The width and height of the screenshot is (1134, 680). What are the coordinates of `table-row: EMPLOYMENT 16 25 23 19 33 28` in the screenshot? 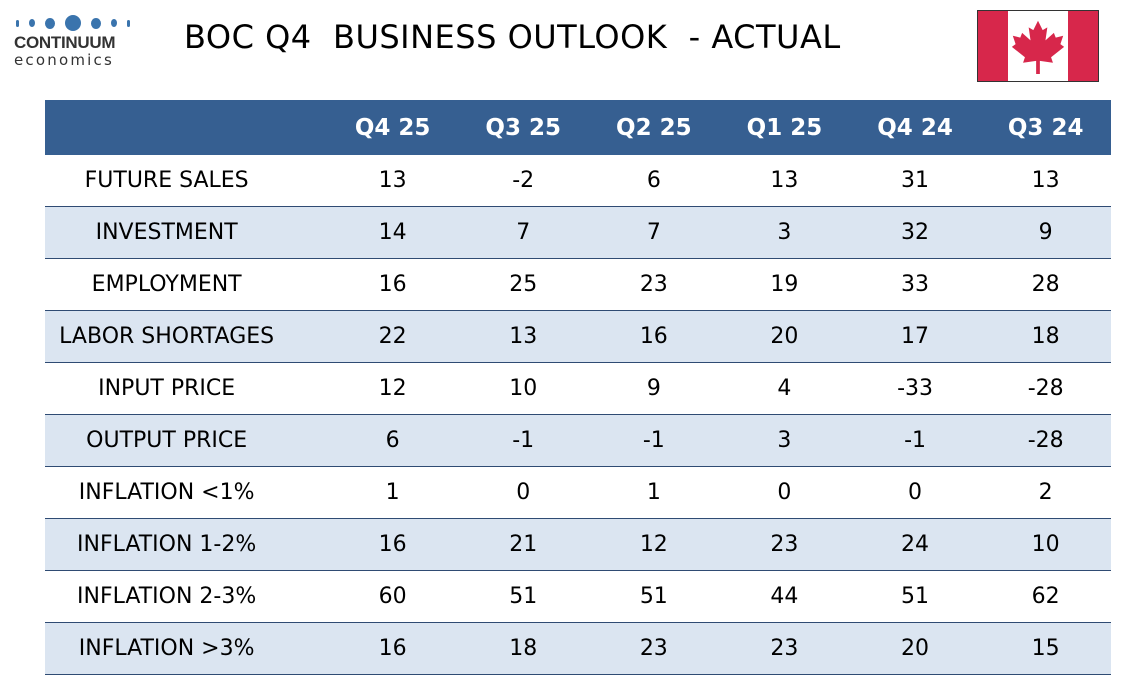 It's located at (578, 284).